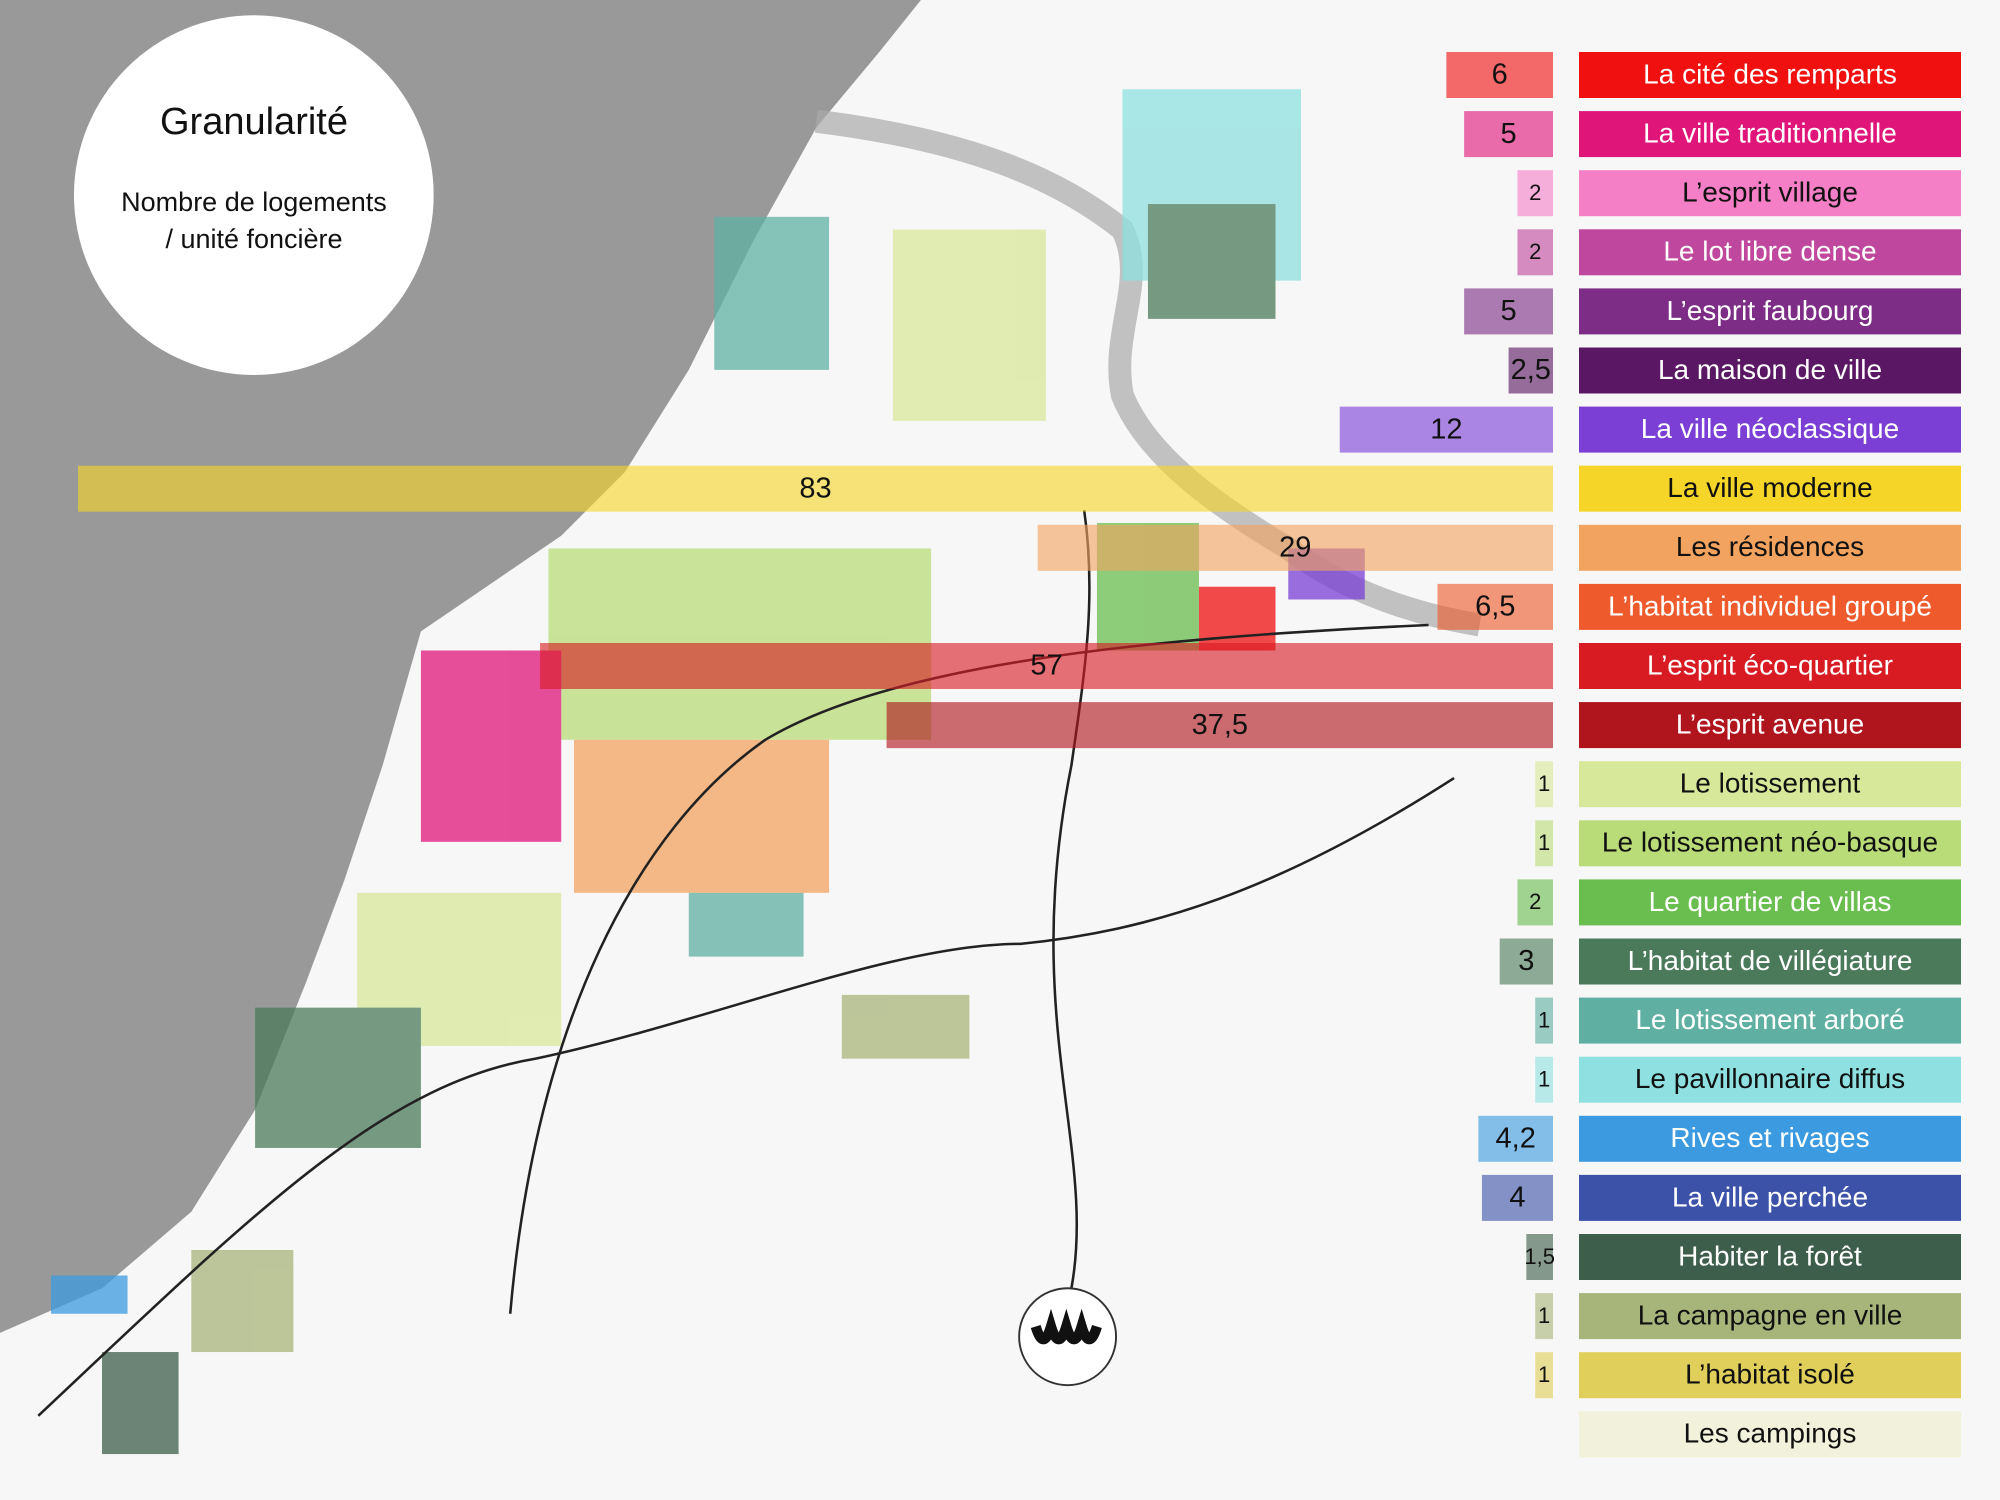 The height and width of the screenshot is (1500, 2000). I want to click on legend-label: L’esprit faubourg, so click(1769, 310).